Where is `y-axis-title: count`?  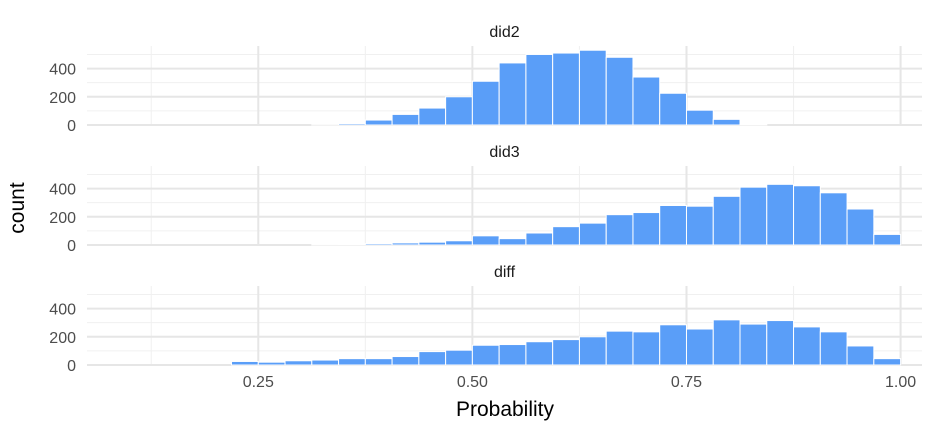 y-axis-title: count is located at coordinates (17, 208).